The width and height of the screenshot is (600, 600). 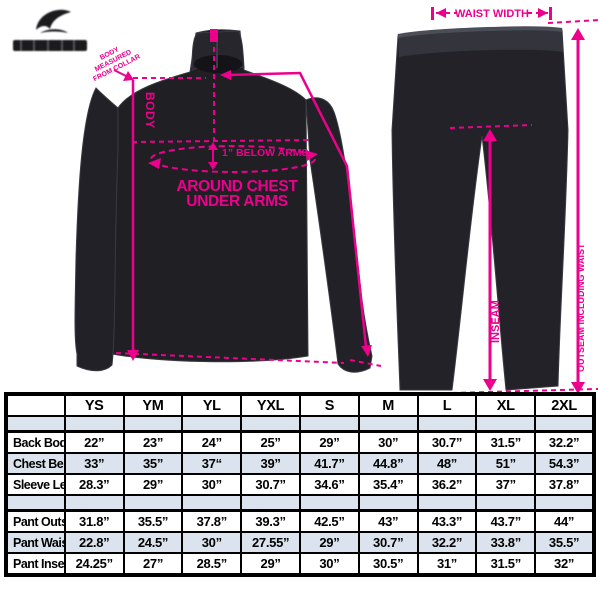 What do you see at coordinates (564, 405) in the screenshot?
I see `size-column-header: 2XL` at bounding box center [564, 405].